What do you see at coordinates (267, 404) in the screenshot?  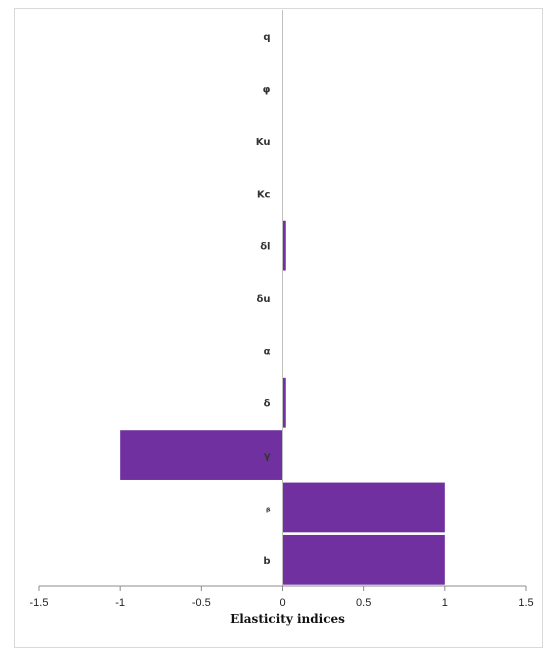 I see `category-label-7: δ` at bounding box center [267, 404].